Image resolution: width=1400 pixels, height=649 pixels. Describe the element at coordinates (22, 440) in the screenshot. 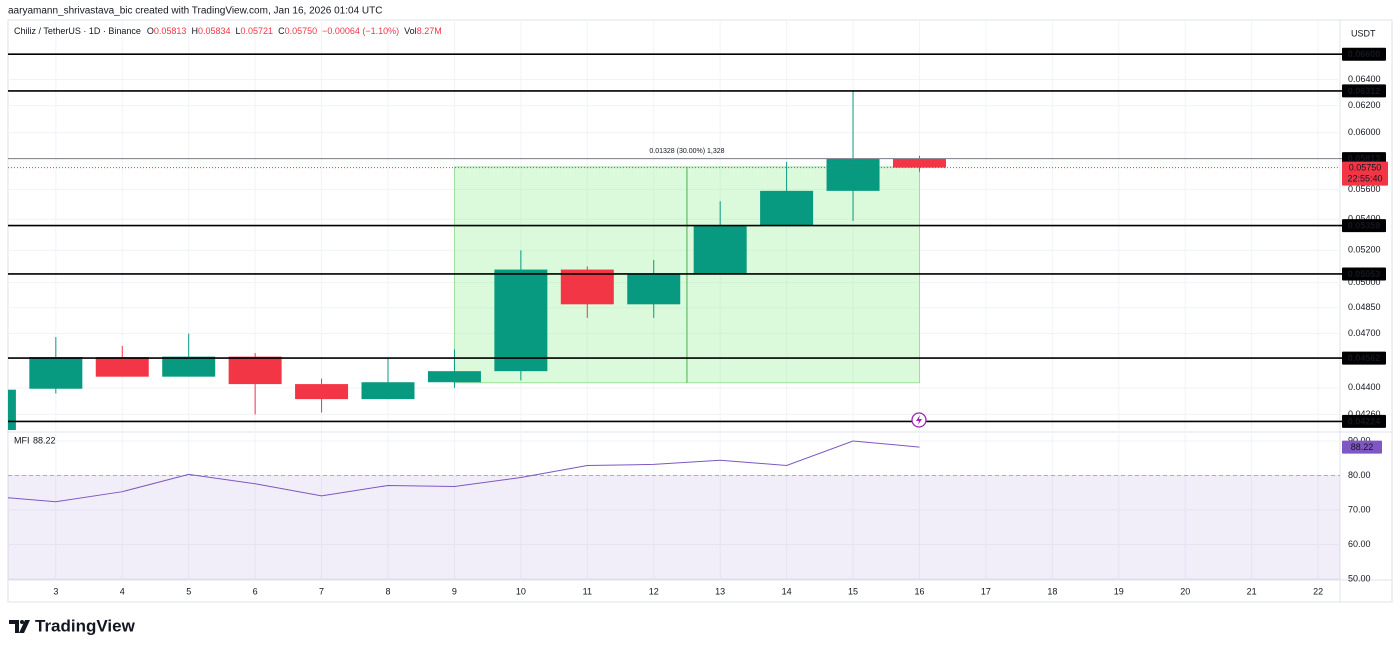

I see `mfi-name: MFI` at that location.